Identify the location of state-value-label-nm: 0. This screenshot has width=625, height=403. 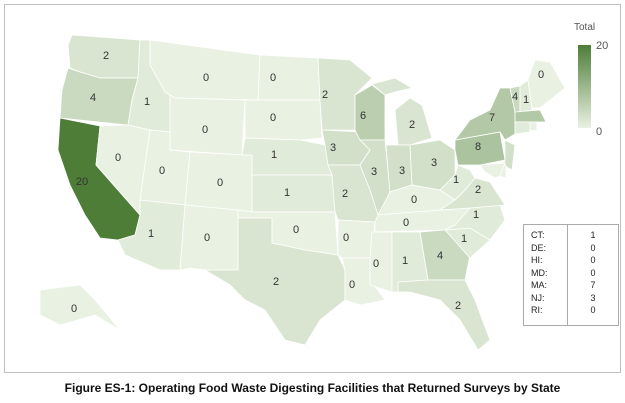
(207, 238).